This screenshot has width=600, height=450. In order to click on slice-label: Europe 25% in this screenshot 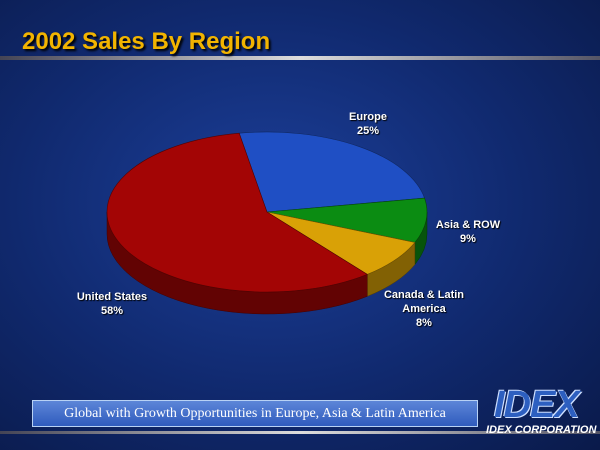, I will do `click(368, 124)`.